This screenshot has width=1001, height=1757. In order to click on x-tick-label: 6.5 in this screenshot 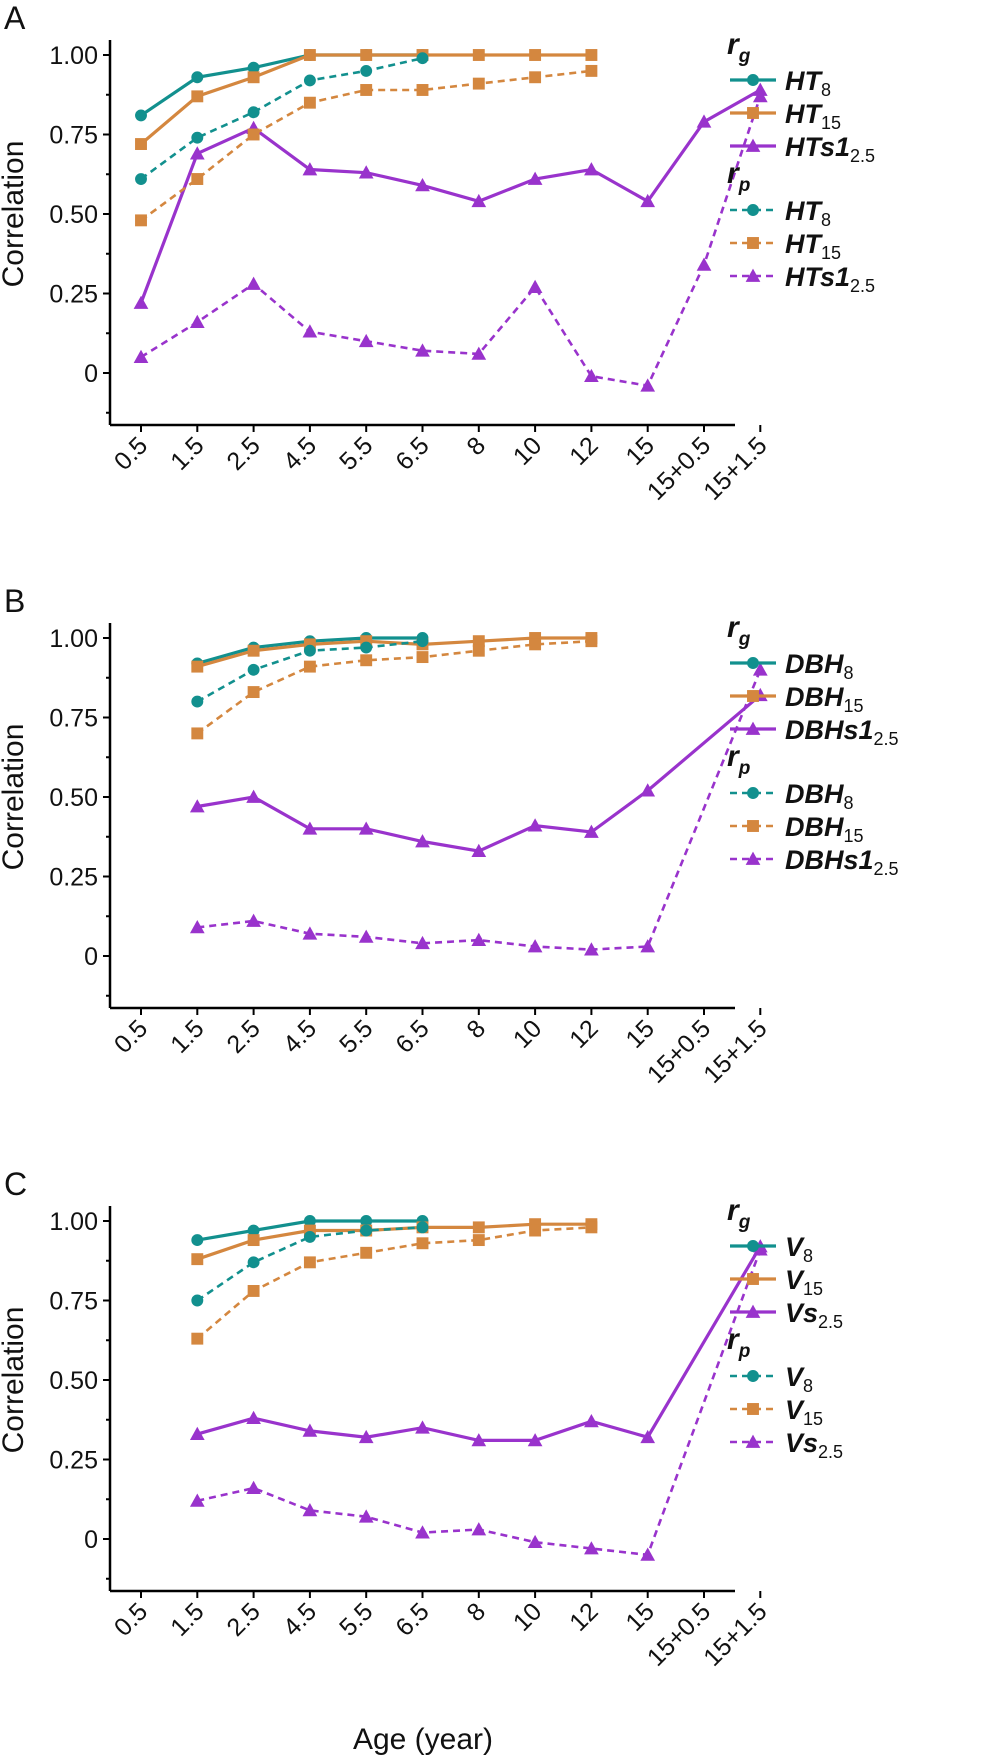, I will do `click(412, 1619)`.